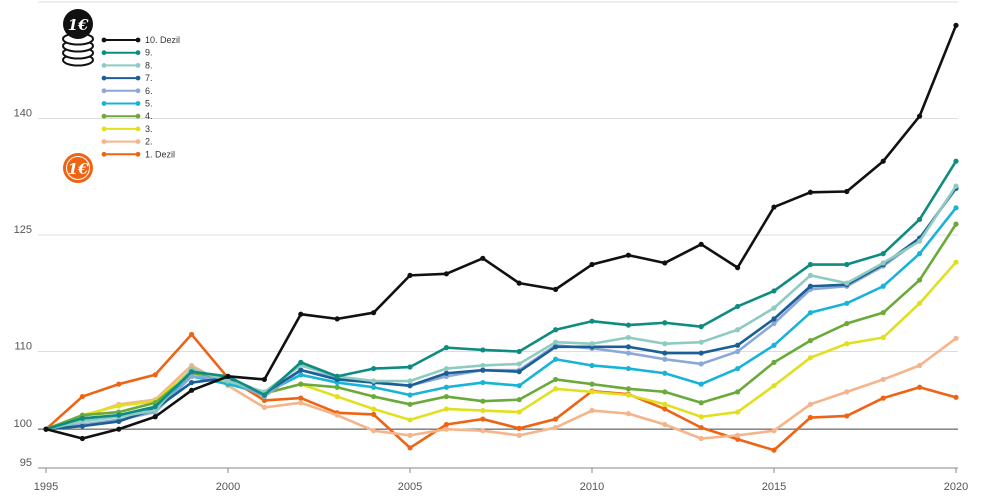 This screenshot has width=982, height=500. Describe the element at coordinates (192, 372) in the screenshot. I see `point-9-1999` at that location.